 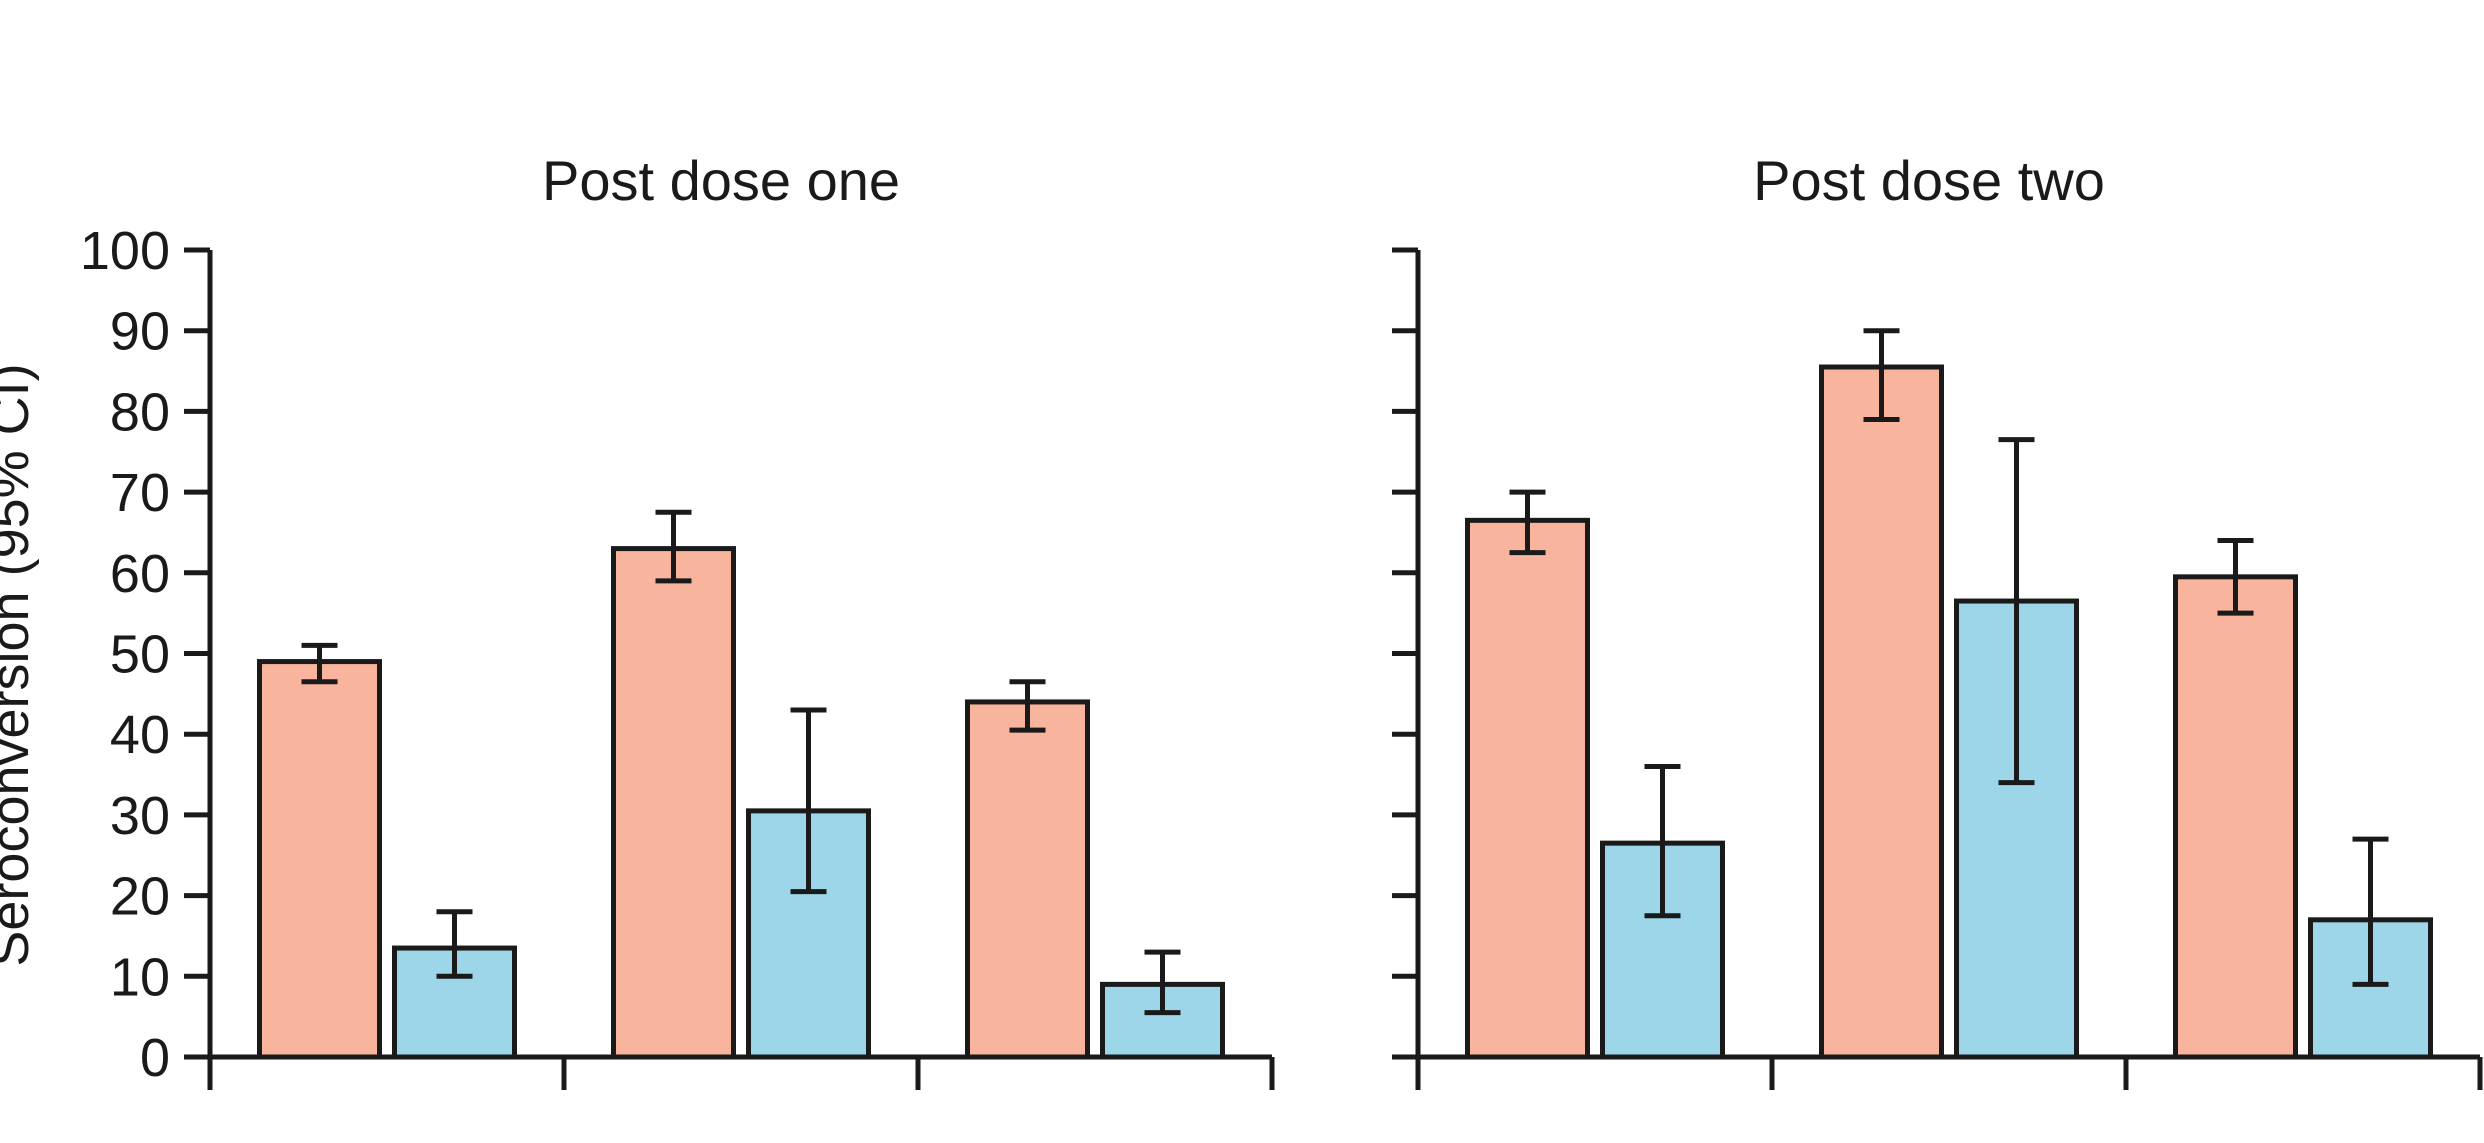 What do you see at coordinates (140, 977) in the screenshot?
I see `y-tick-label: 10` at bounding box center [140, 977].